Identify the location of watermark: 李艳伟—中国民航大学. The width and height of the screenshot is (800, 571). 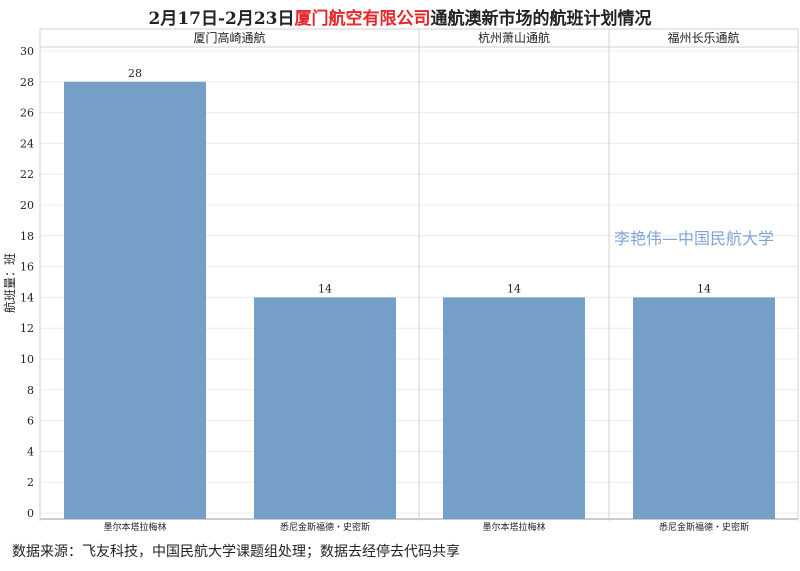
(694, 238).